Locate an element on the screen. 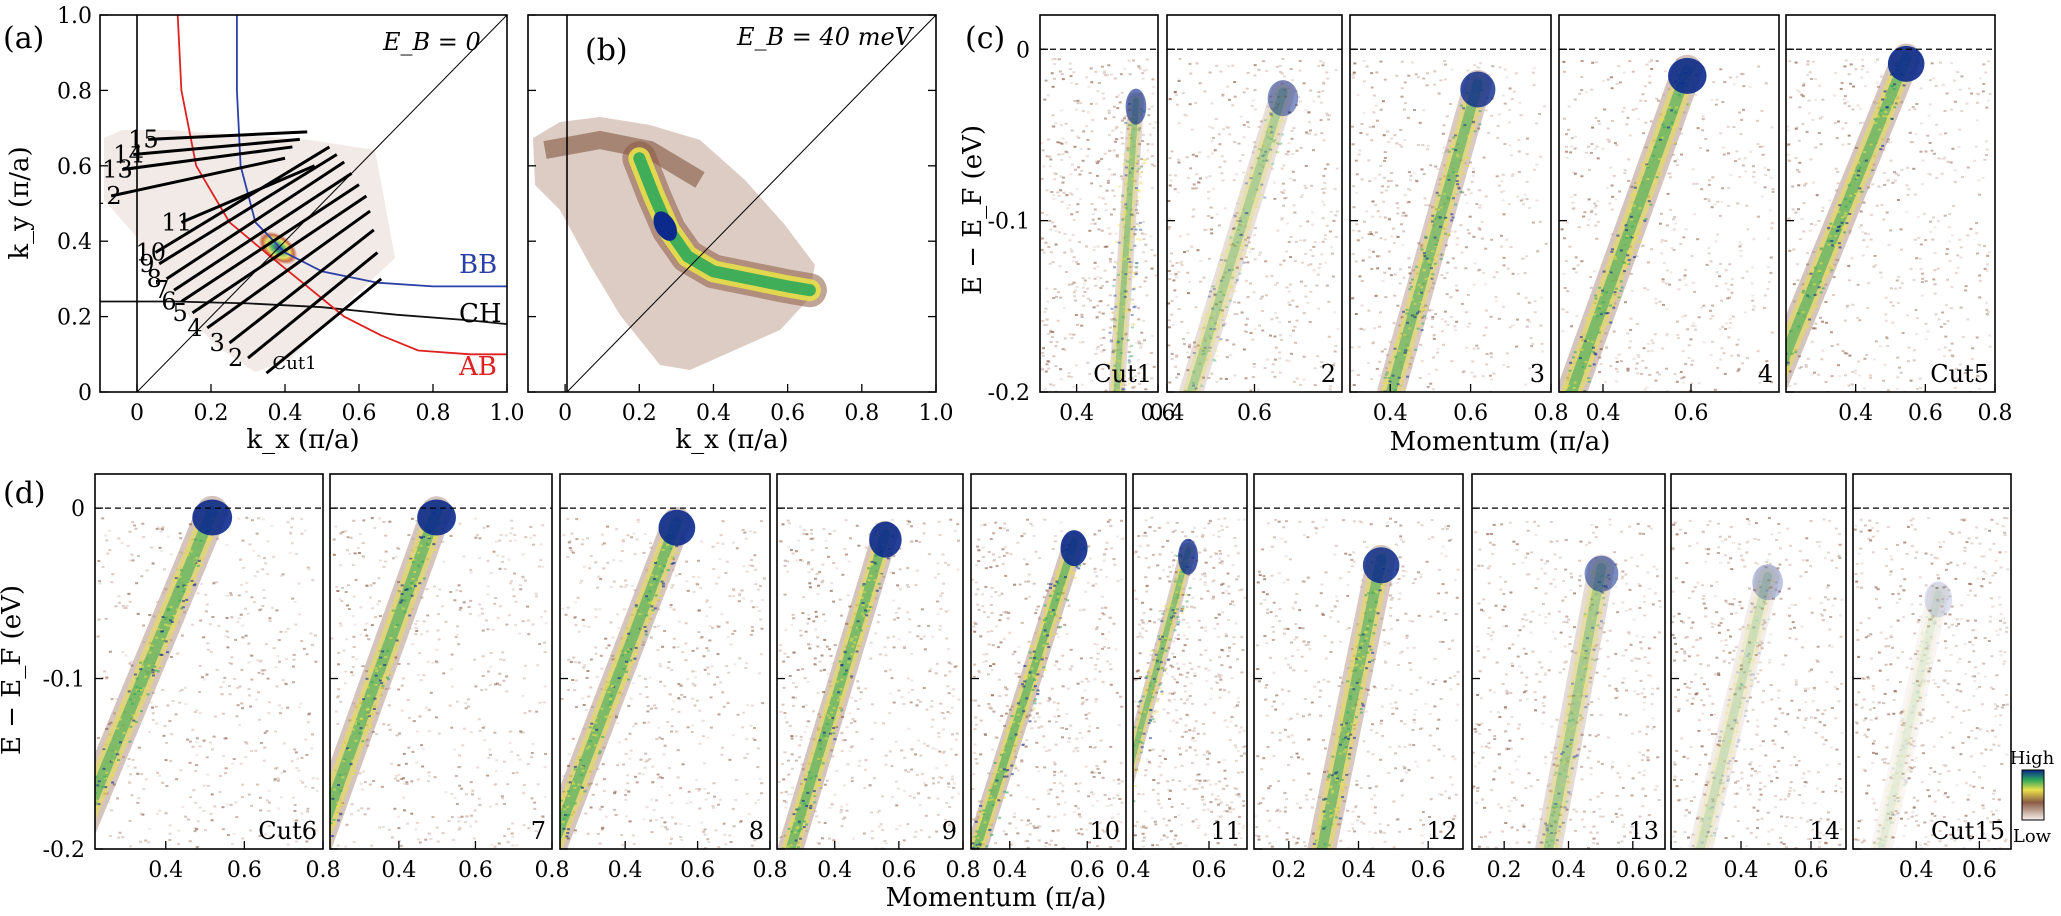  d-cut-label-2: 7 is located at coordinates (538, 831).